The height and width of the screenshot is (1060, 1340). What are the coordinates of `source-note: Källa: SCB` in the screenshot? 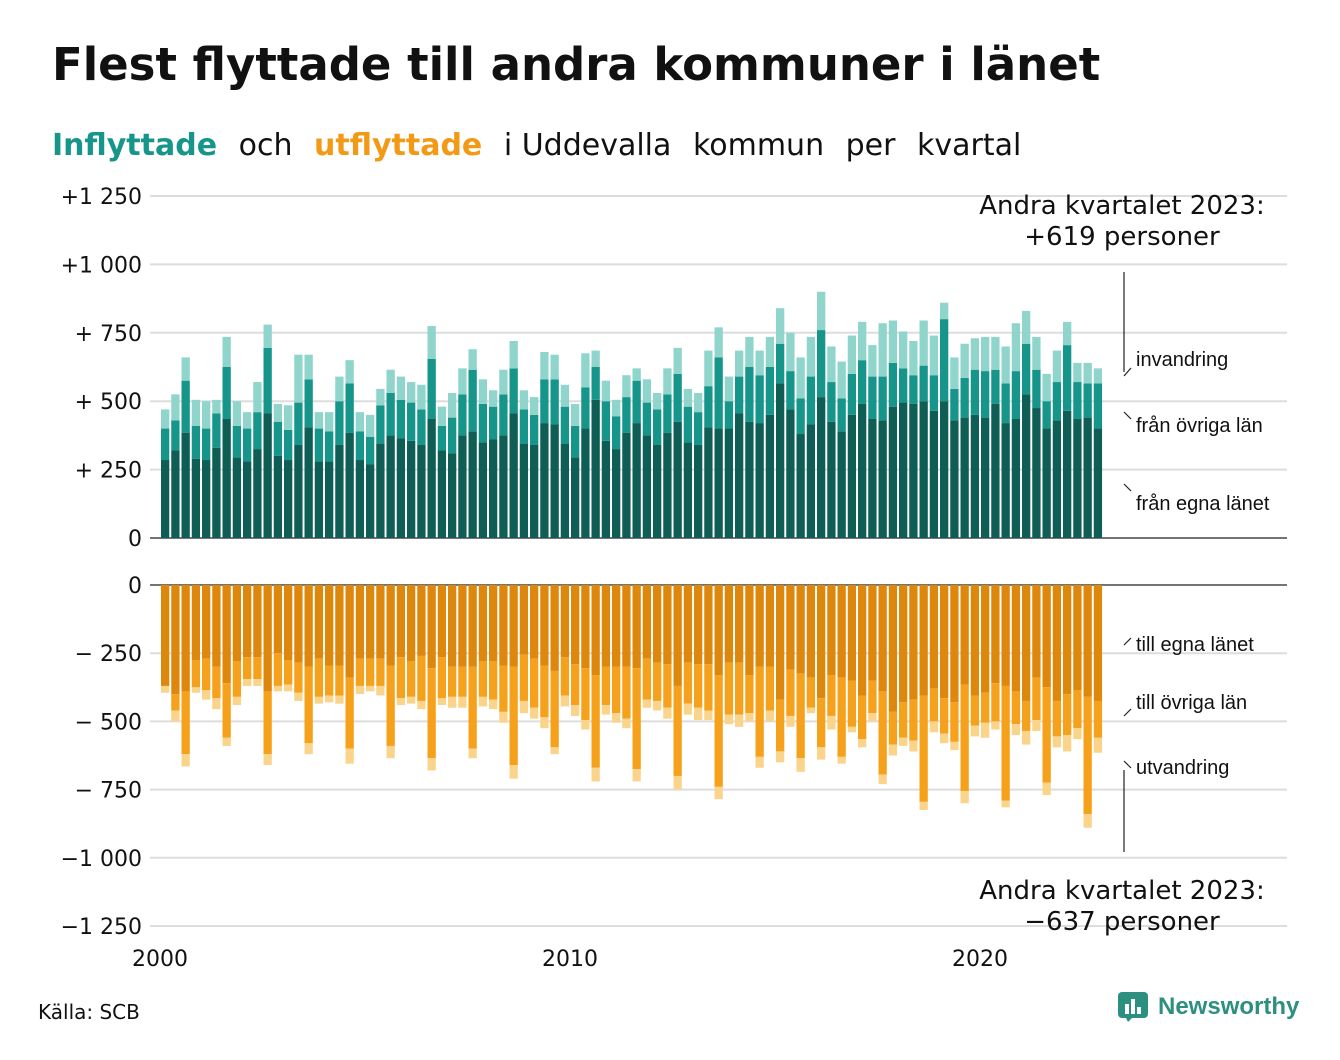 It's located at (89, 1012).